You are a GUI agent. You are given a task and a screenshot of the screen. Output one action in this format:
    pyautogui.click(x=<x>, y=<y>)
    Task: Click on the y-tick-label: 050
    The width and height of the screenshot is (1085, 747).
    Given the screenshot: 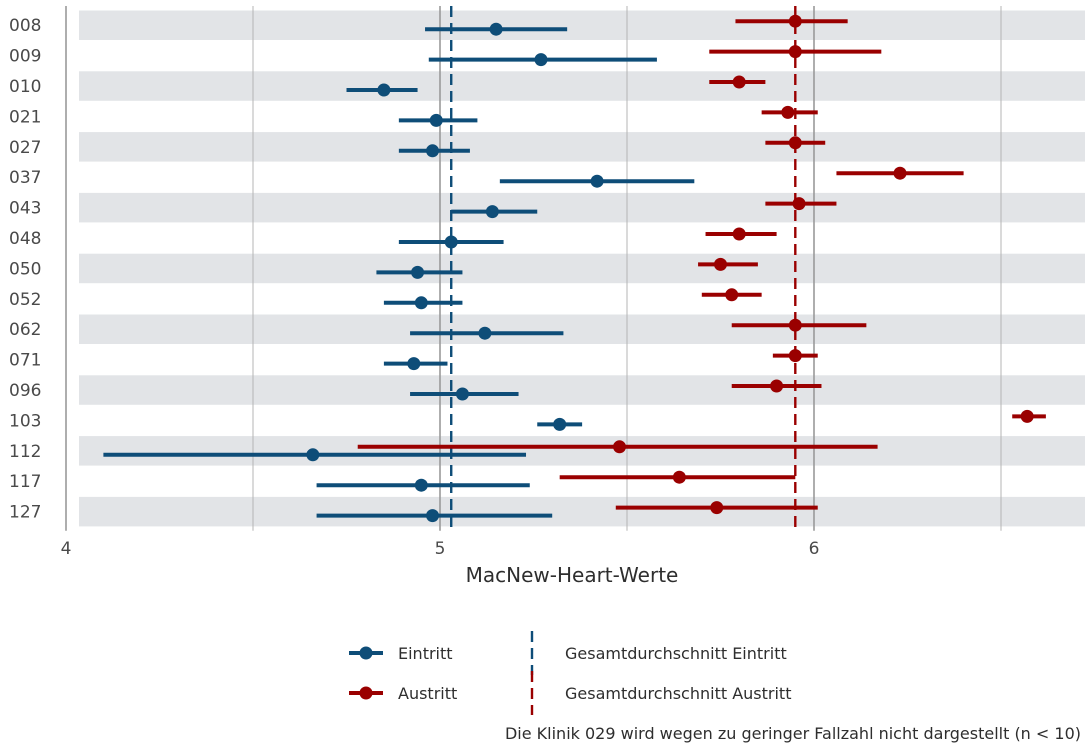 What is the action you would take?
    pyautogui.click(x=25, y=269)
    